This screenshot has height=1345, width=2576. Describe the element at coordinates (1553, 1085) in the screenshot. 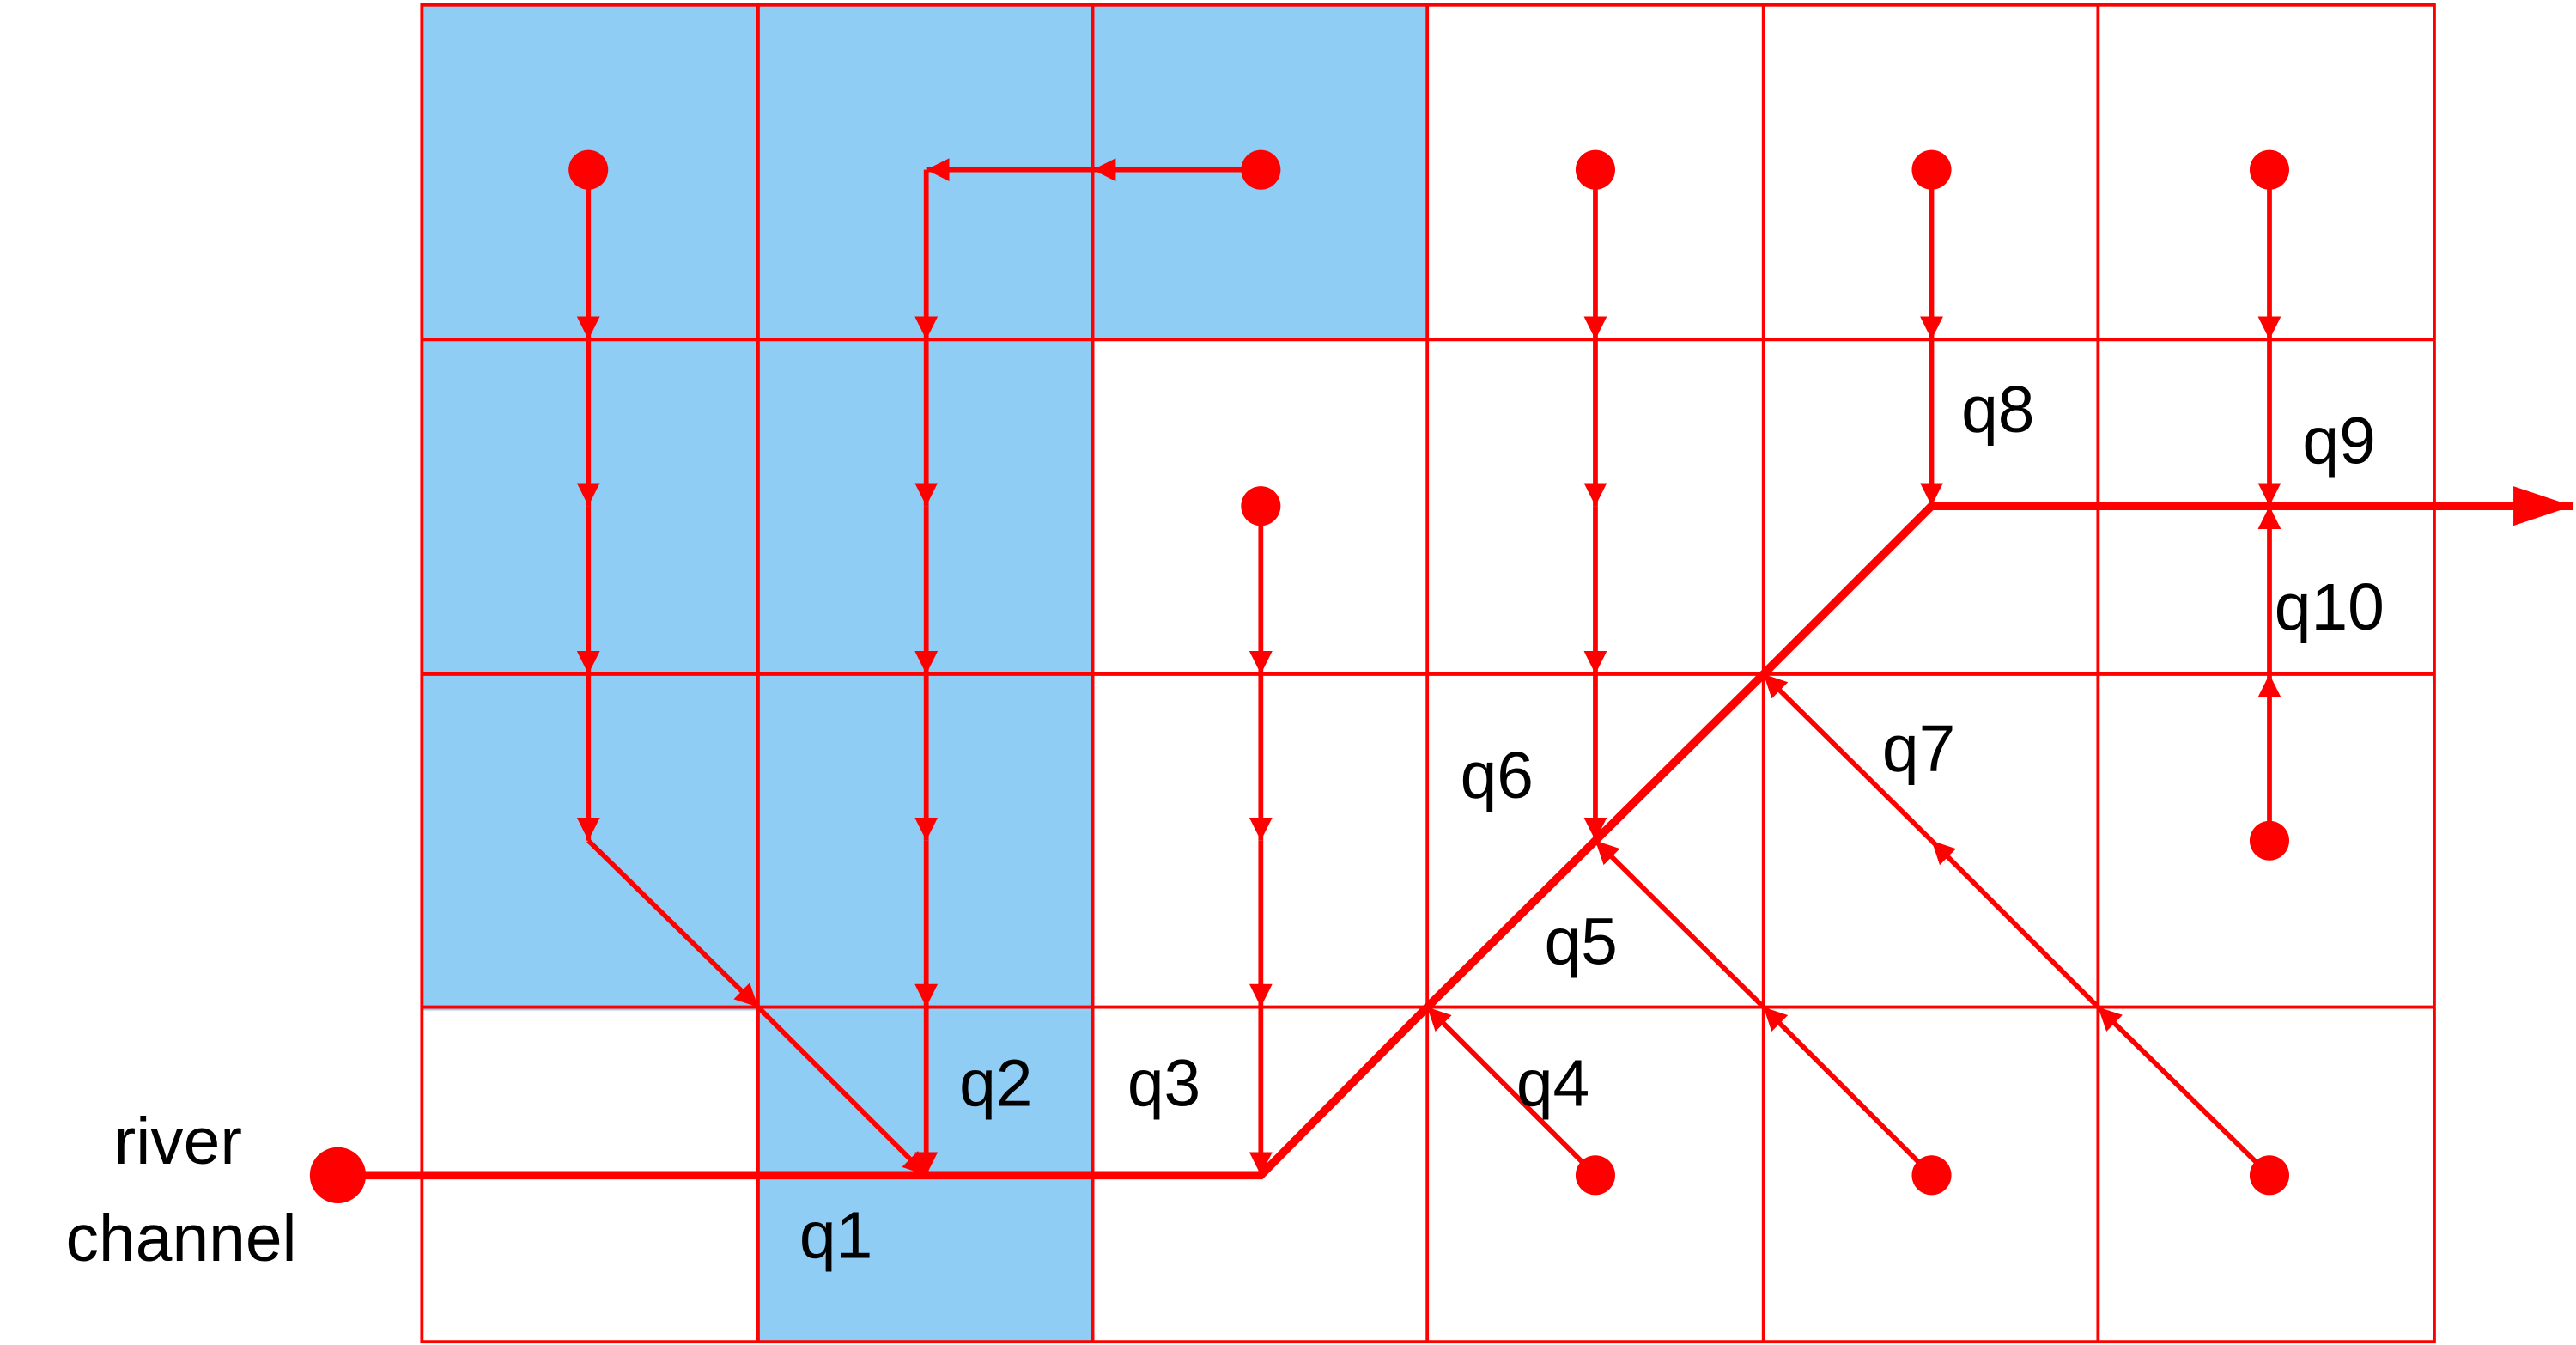

I see `label-q4: q4` at that location.